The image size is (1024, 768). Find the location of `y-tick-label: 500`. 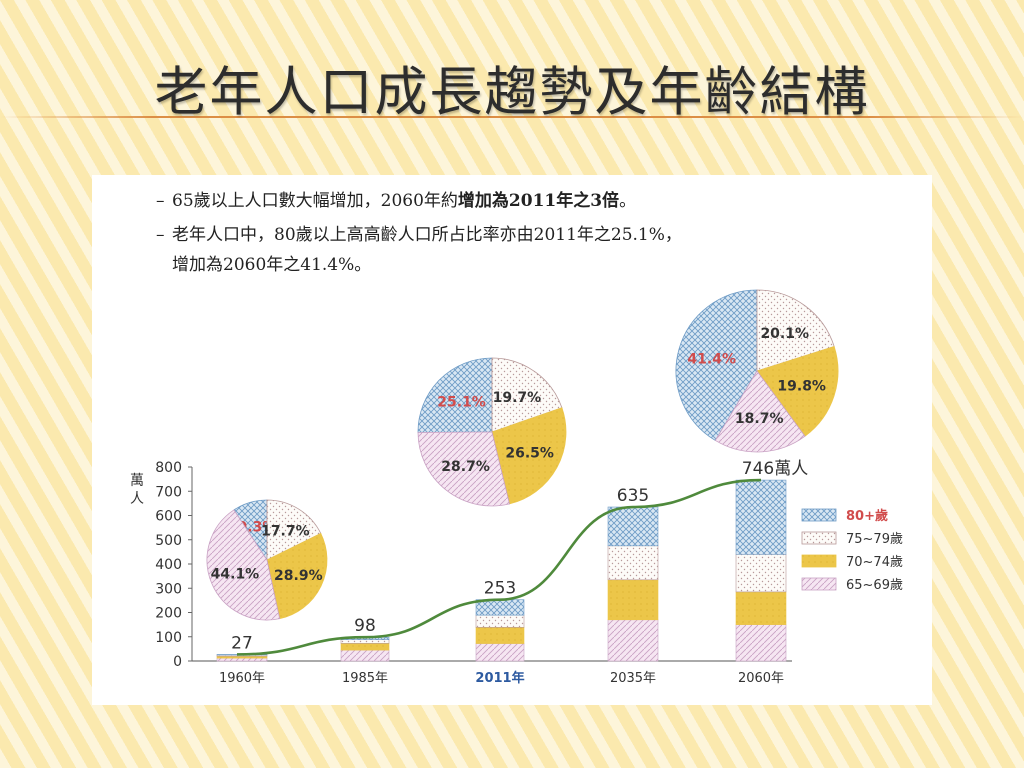

y-tick-label: 500 is located at coordinates (168, 541).